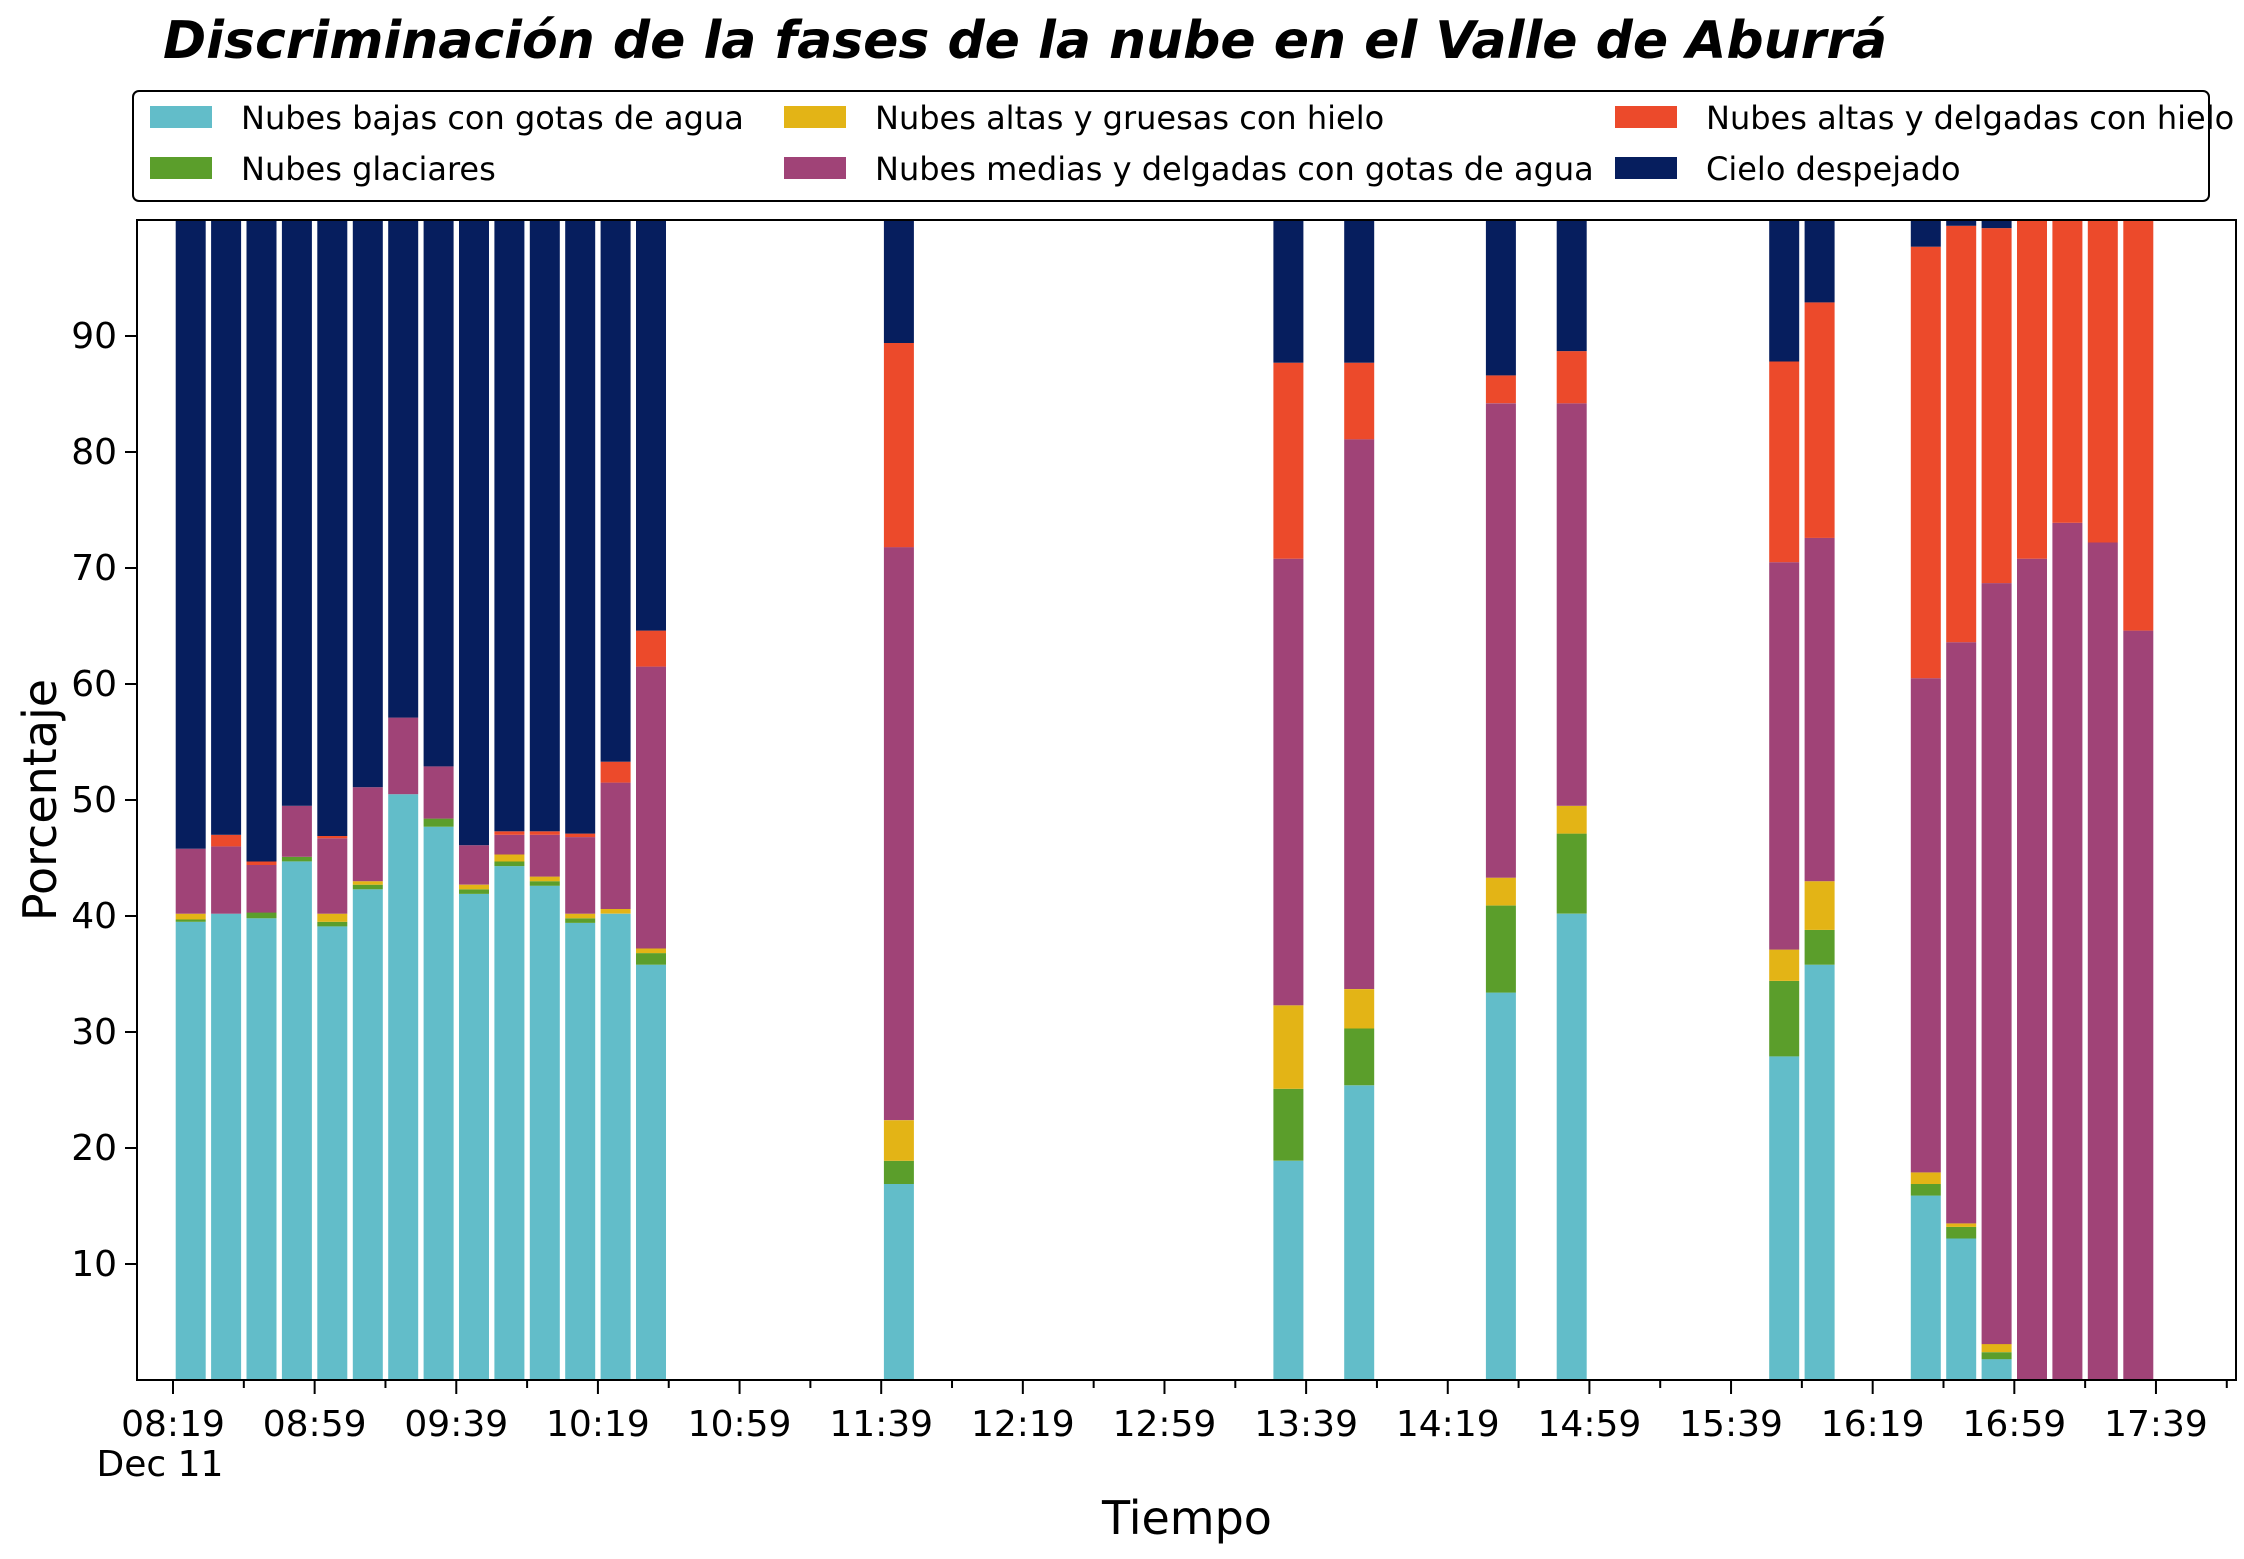 This screenshot has width=2244, height=1559. Describe the element at coordinates (1873, 1424) in the screenshot. I see `x-tick-label: 16:19` at that location.